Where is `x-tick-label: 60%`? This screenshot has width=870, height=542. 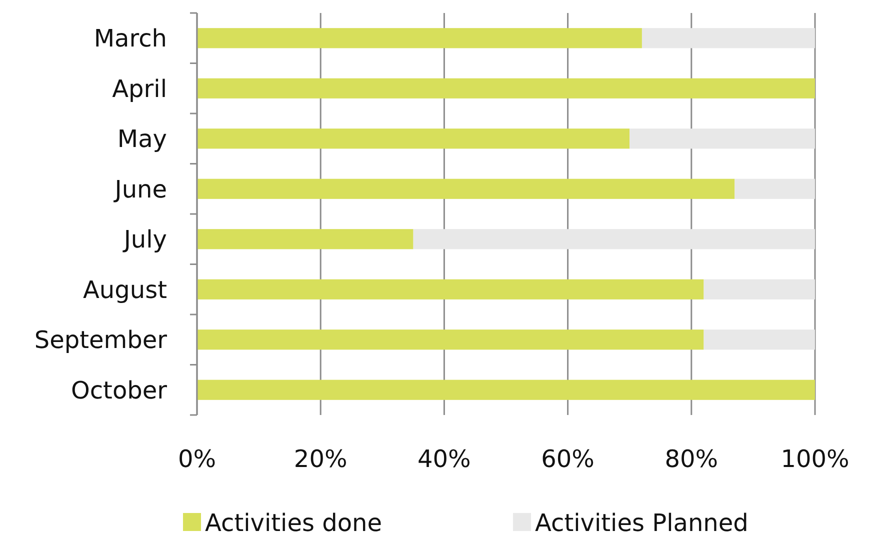 x-tick-label: 60% is located at coordinates (567, 459).